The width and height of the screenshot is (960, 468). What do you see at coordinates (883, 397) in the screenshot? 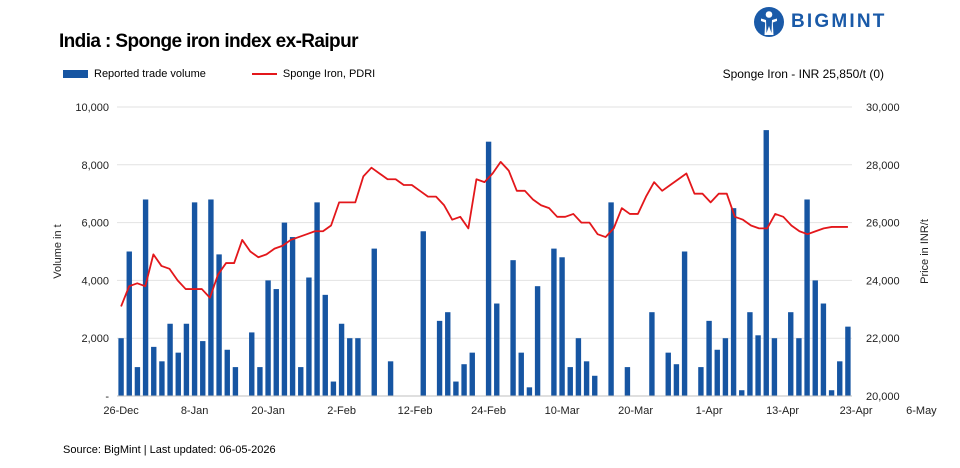
I see `y-right-tick-label: 20,000` at bounding box center [883, 397].